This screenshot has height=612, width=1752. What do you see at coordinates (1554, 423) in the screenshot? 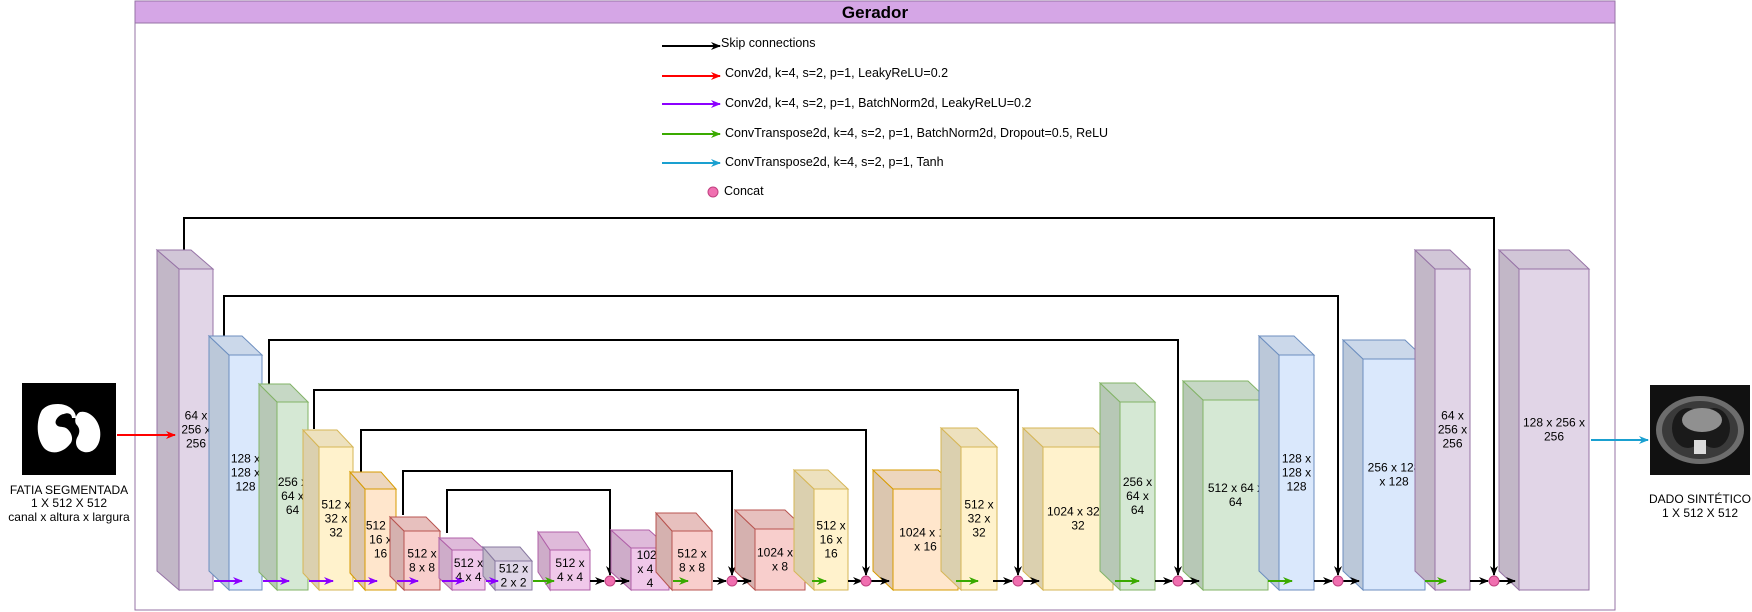
I see `block-label: 128 x 256 x` at bounding box center [1554, 423].